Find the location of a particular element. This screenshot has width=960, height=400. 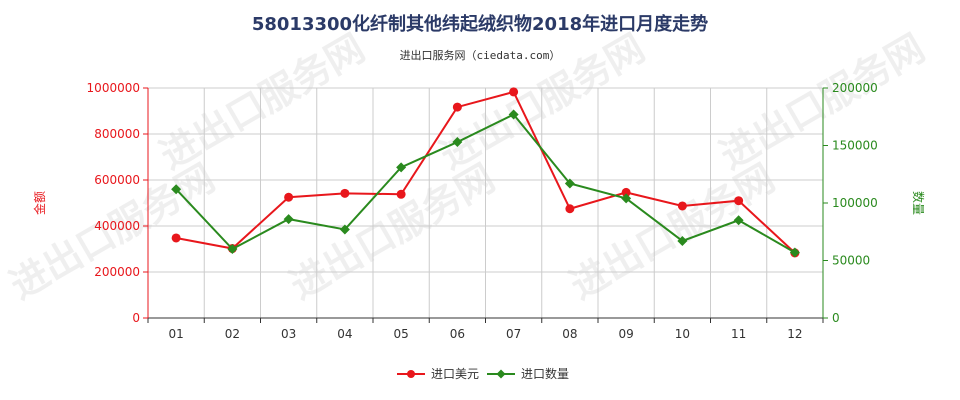

legend-label-2: 进口数量 is located at coordinates (545, 373).